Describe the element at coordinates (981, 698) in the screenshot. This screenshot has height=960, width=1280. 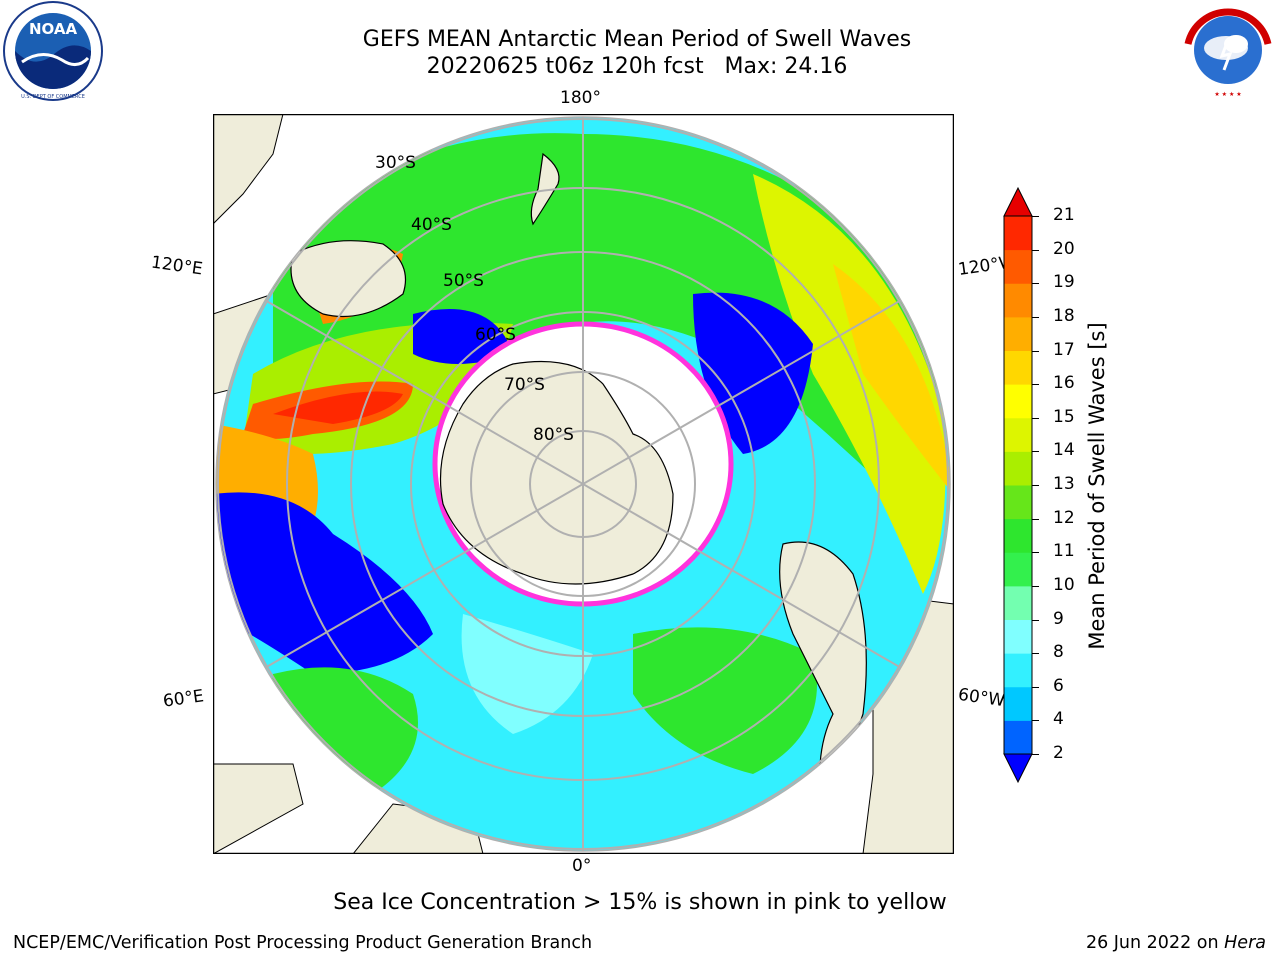
I see `lon-label-60w: 60°W` at that location.